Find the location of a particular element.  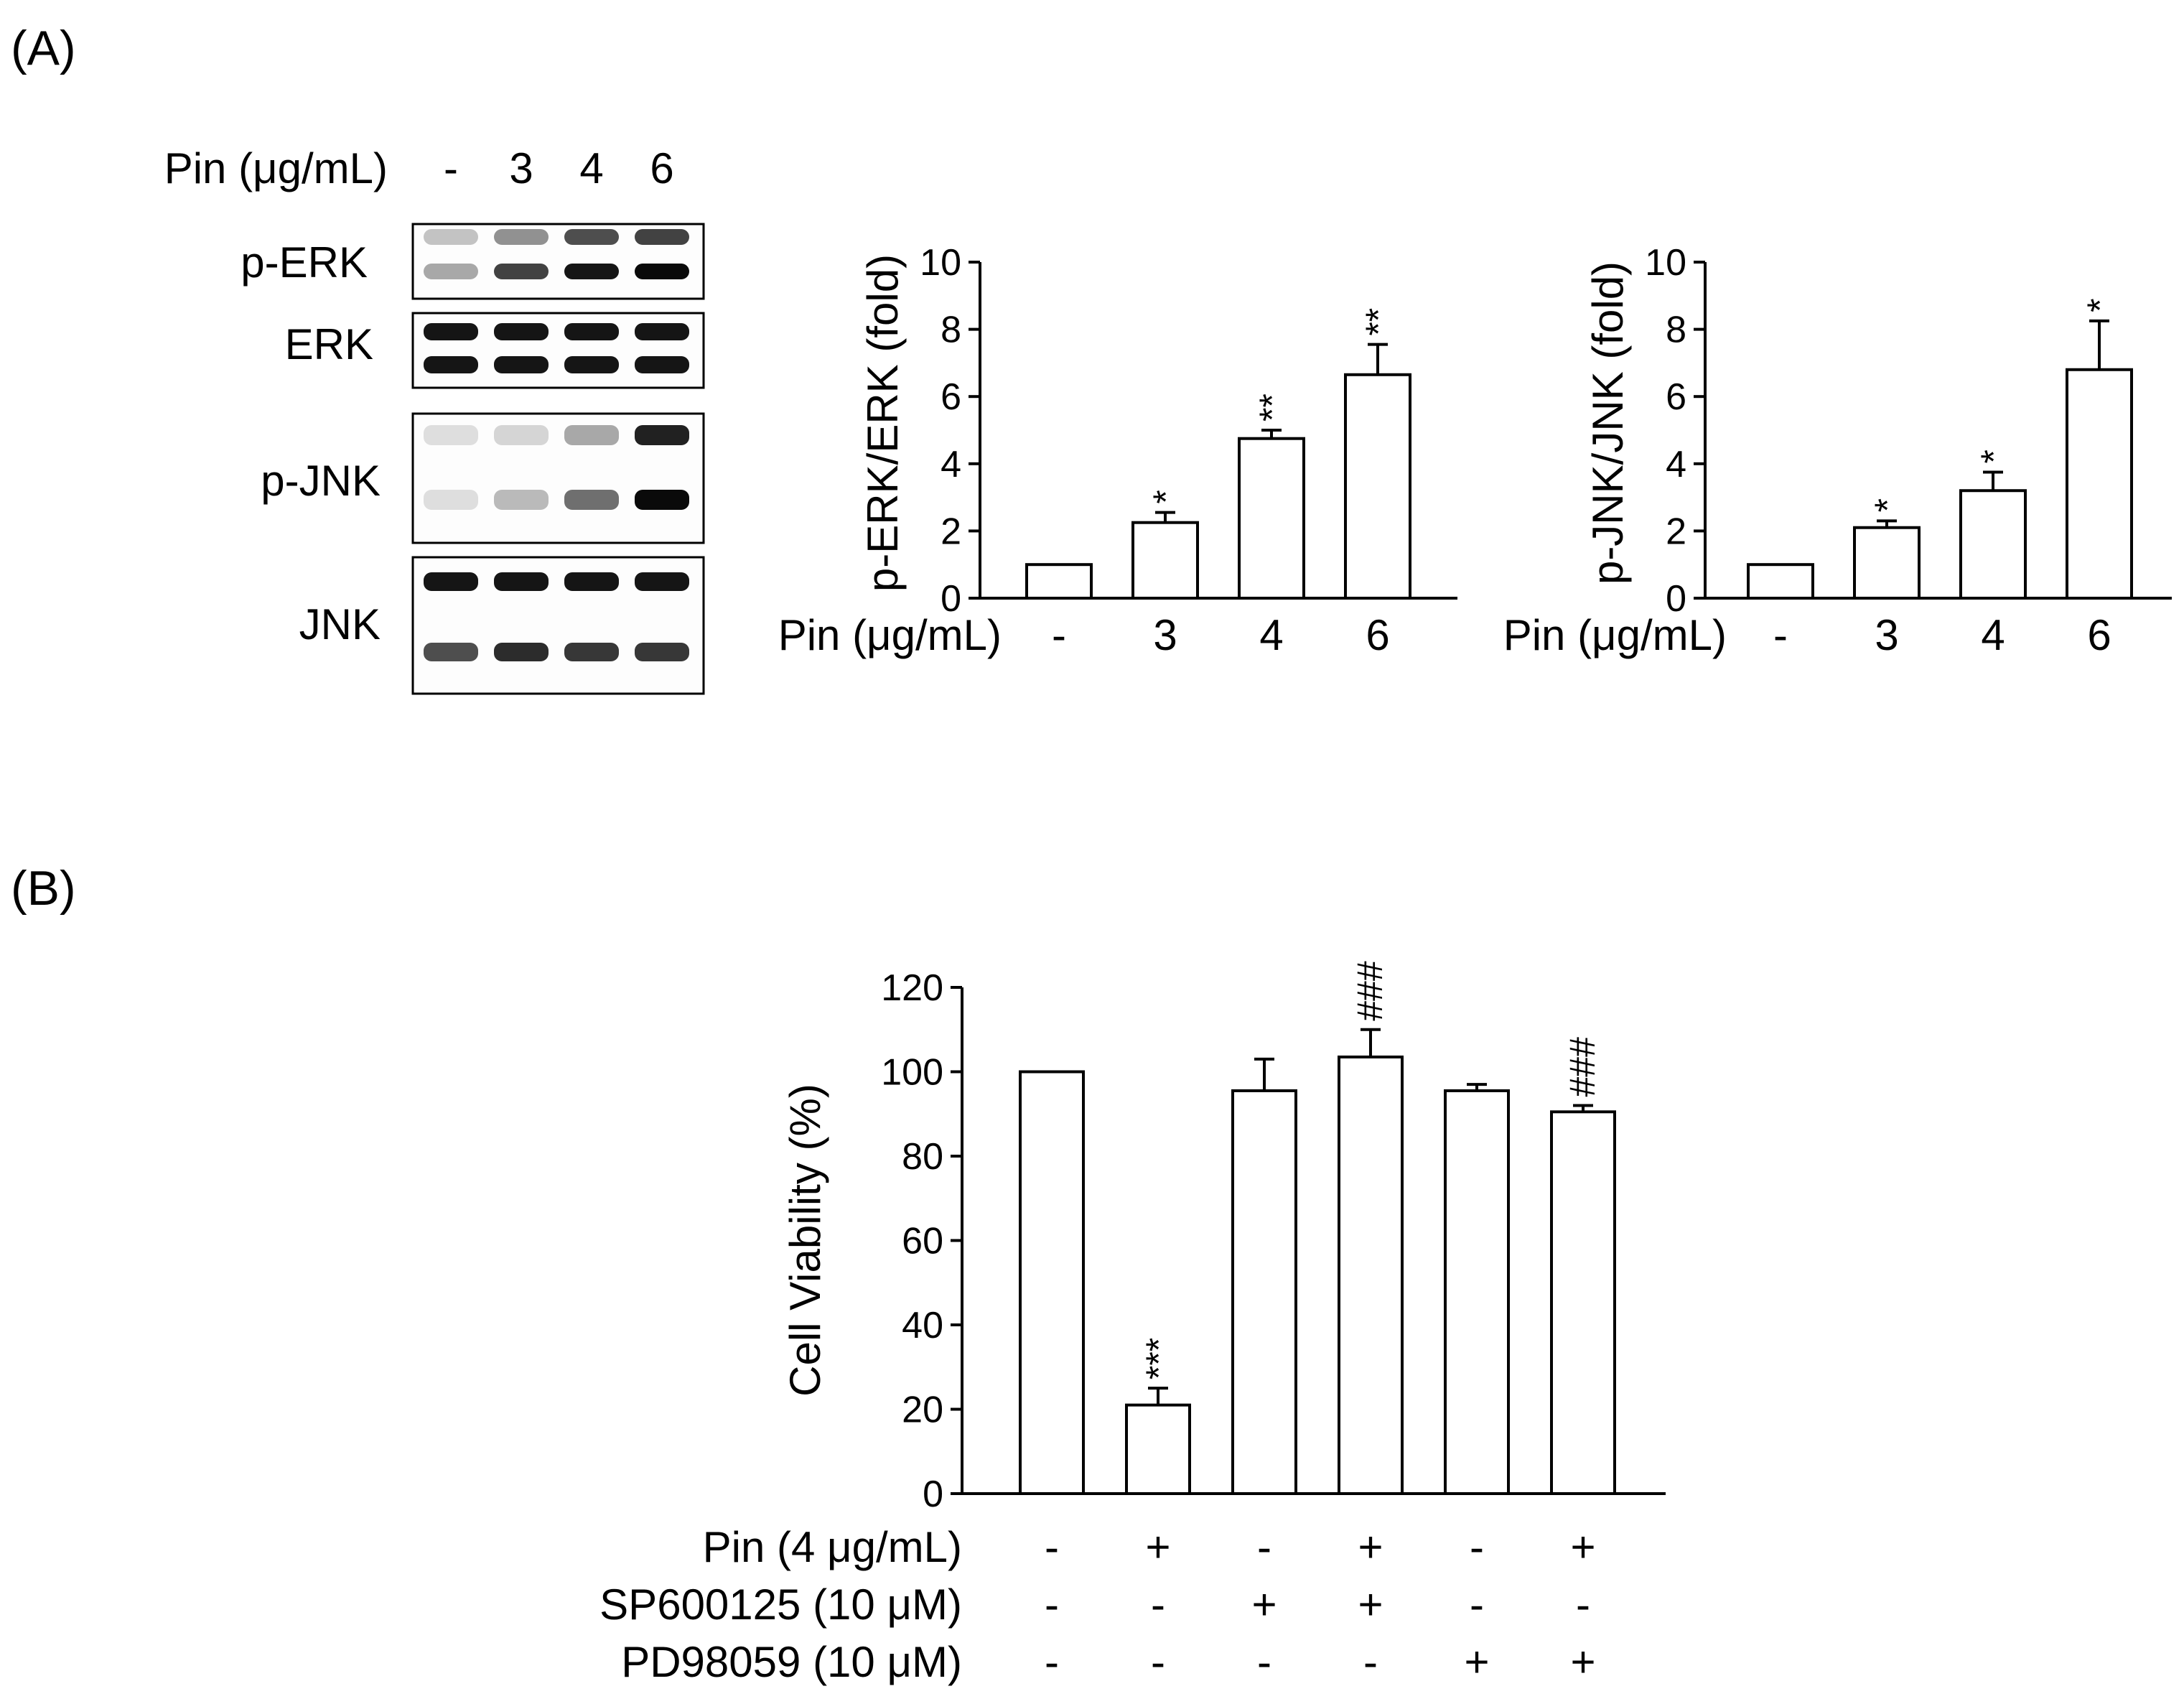

y-tick-label: 8 is located at coordinates (951, 330).